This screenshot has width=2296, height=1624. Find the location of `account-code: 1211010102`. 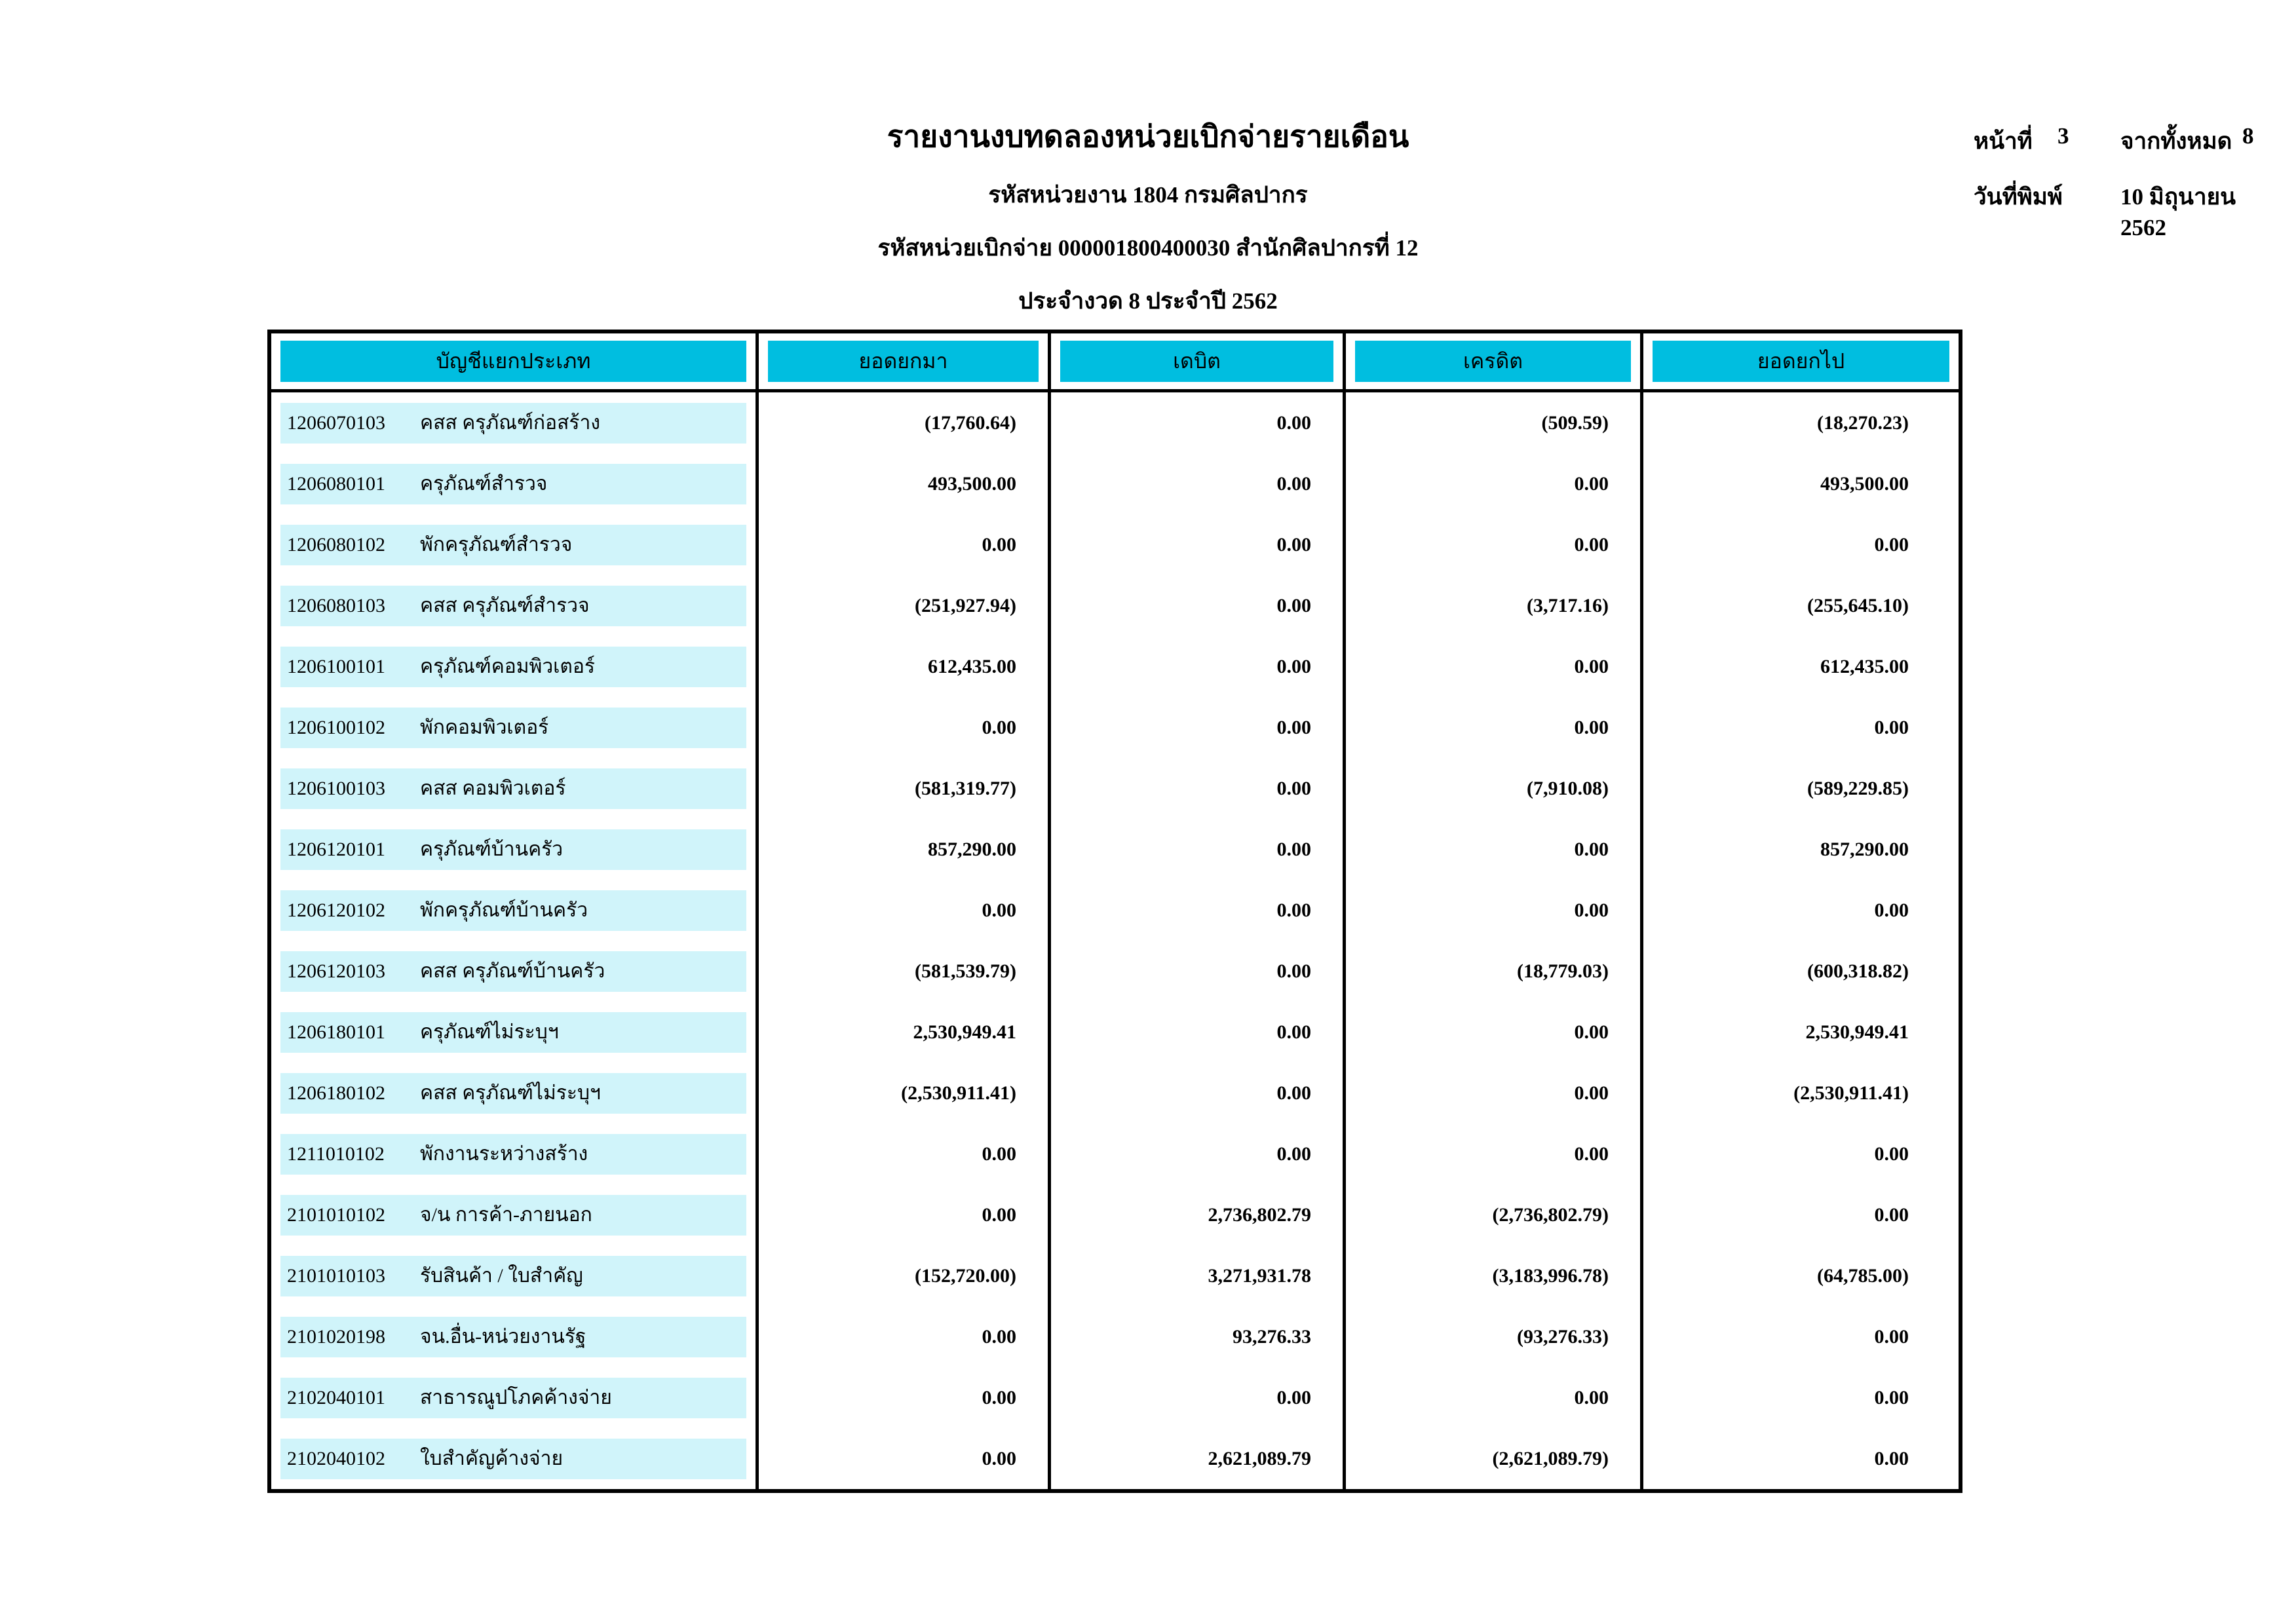

account-code: 1211010102 is located at coordinates (336, 1153).